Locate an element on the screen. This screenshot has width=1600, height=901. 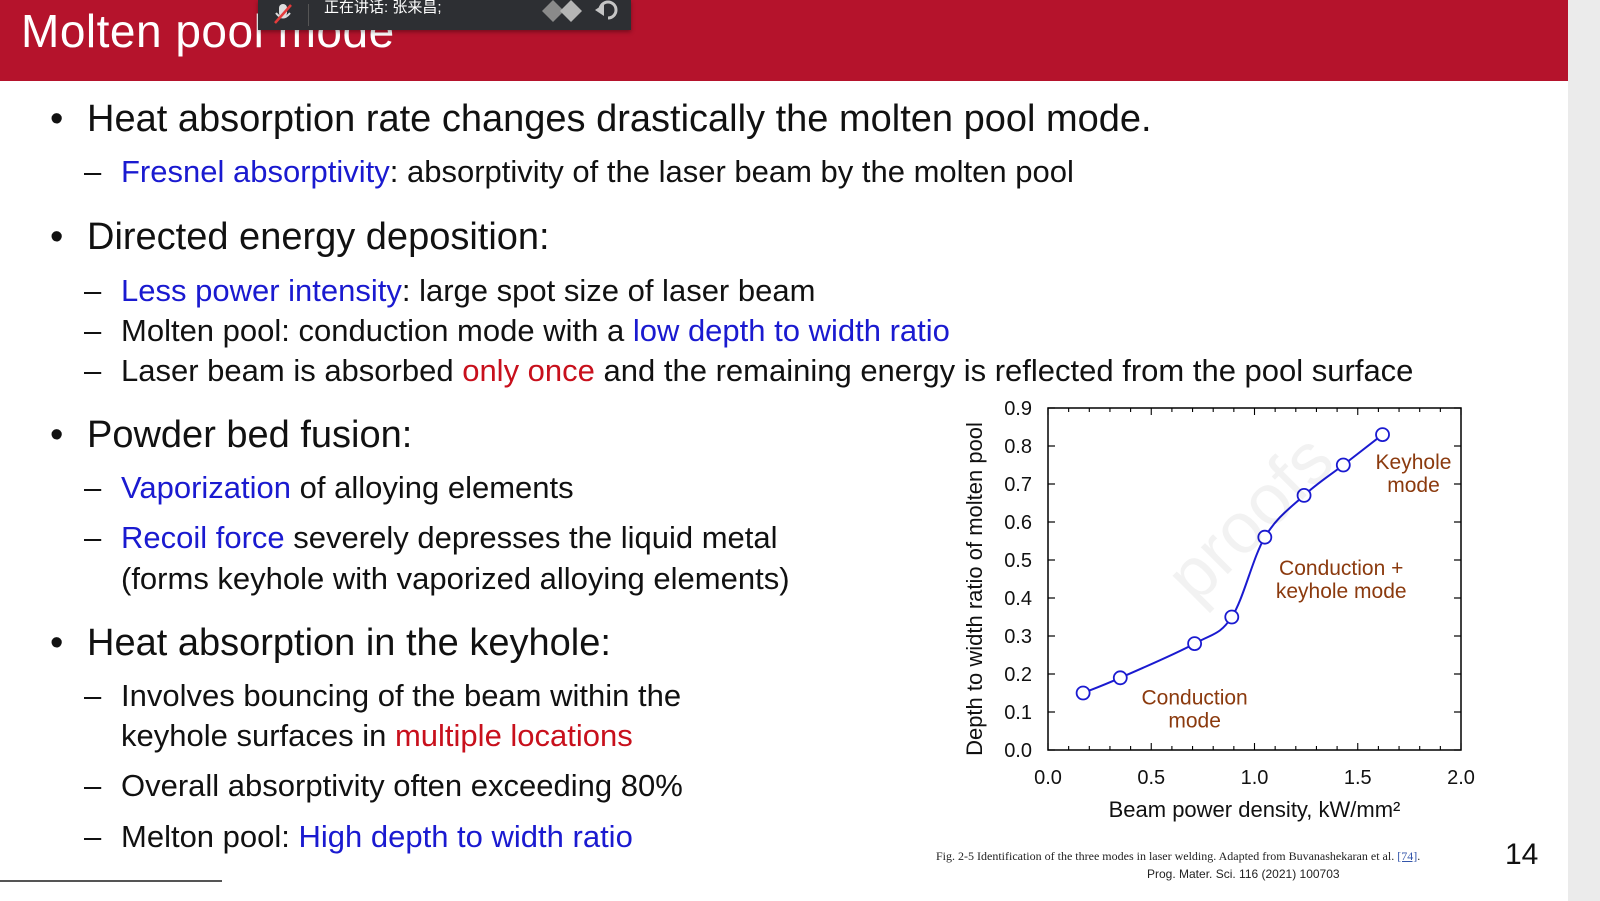
bullet-heading: • Powder bed fusion: is located at coordinates (231, 435).